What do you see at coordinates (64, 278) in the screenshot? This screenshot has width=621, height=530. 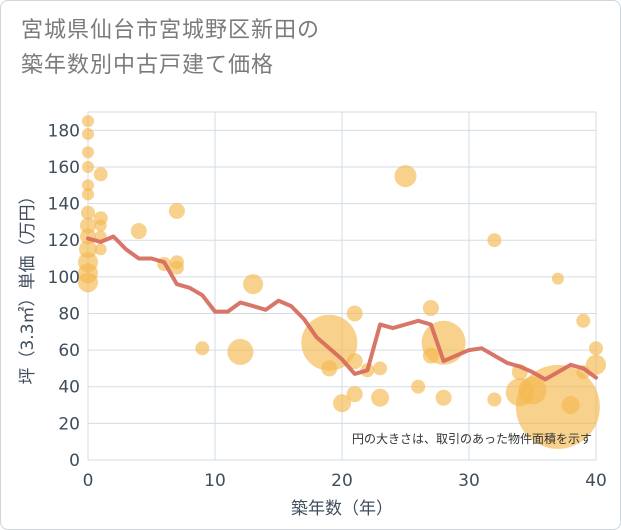 I see `y-tick-label: 100` at bounding box center [64, 278].